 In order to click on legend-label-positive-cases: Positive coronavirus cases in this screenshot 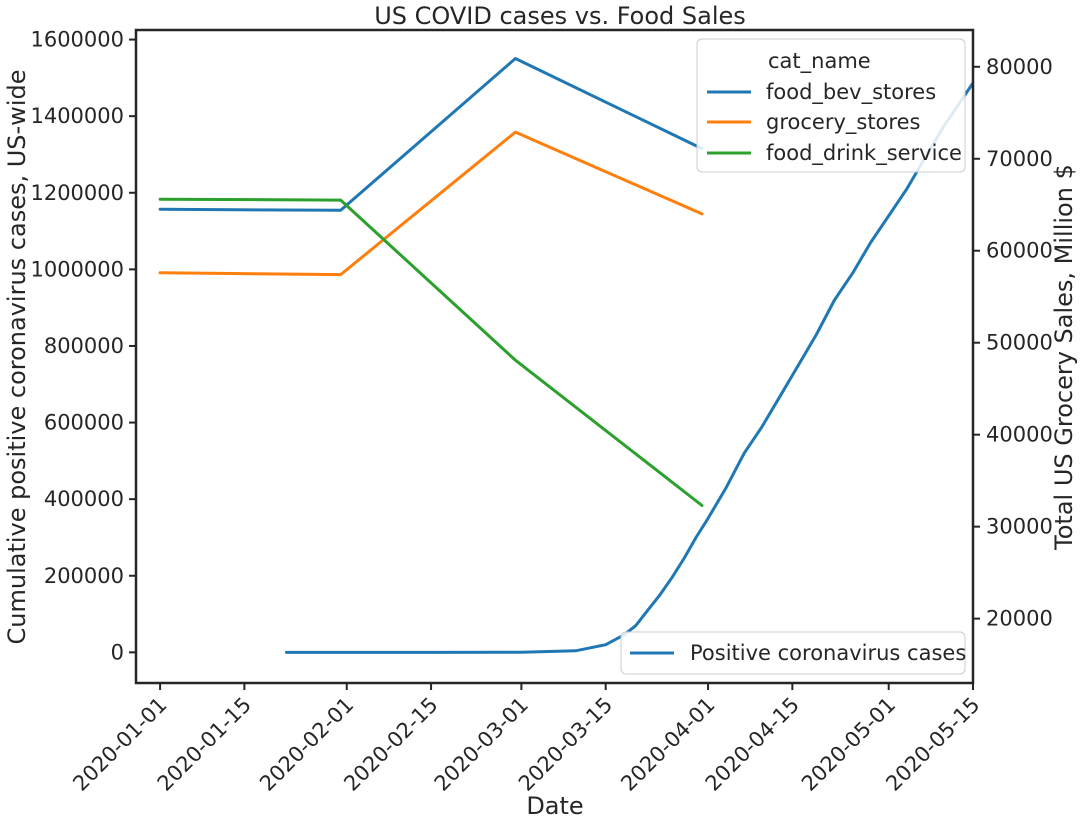, I will do `click(828, 653)`.